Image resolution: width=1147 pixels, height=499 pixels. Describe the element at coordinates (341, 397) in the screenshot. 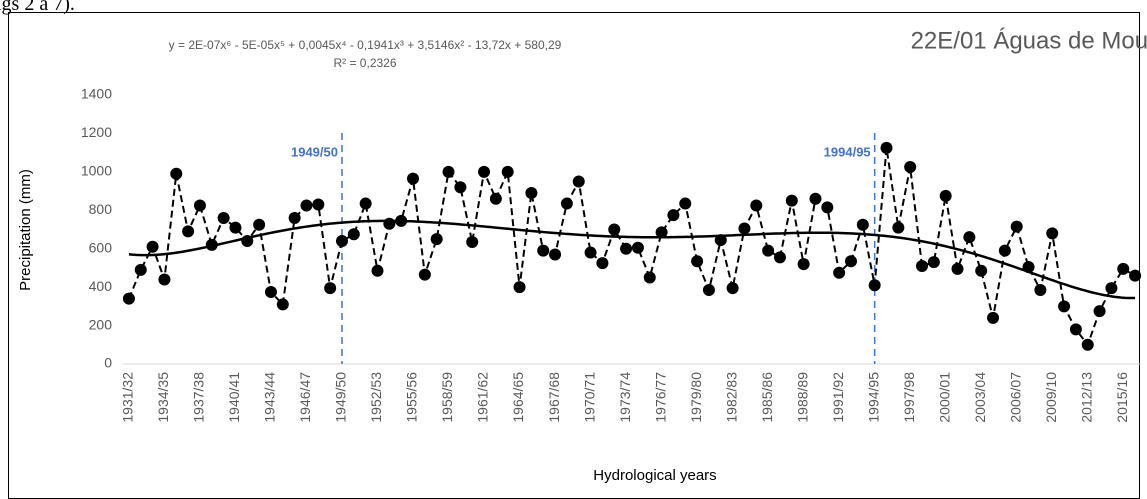

I see `x-tick-label: 1949/50` at that location.